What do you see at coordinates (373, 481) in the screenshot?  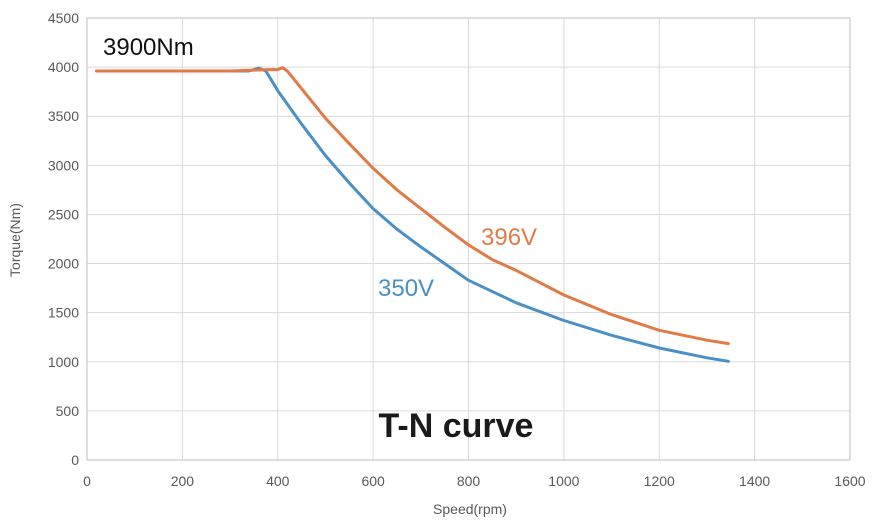 I see `x-tick-label: 600` at bounding box center [373, 481].